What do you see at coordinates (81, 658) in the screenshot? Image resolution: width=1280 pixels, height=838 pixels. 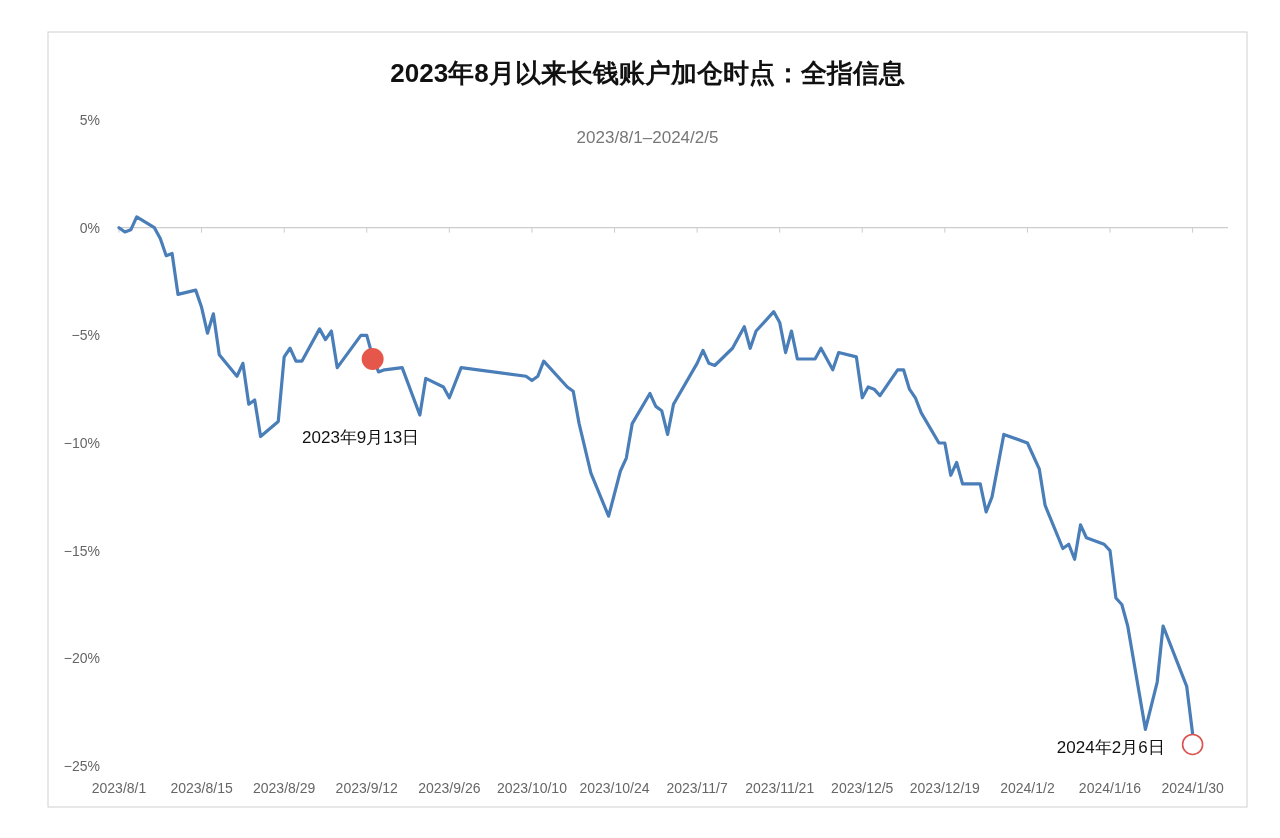 I see `y-tick-label: −20%` at bounding box center [81, 658].